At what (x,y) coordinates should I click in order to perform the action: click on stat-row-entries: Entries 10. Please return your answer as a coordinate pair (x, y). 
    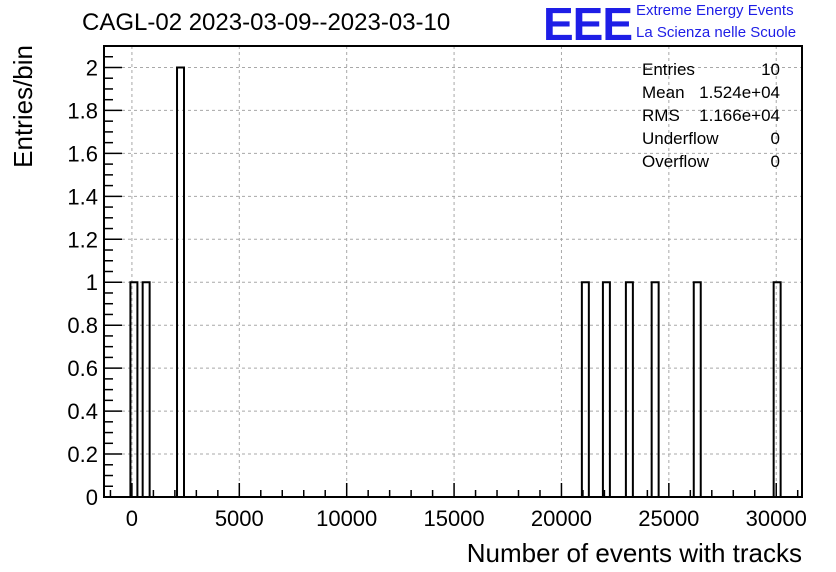
    Looking at the image, I should click on (711, 71).